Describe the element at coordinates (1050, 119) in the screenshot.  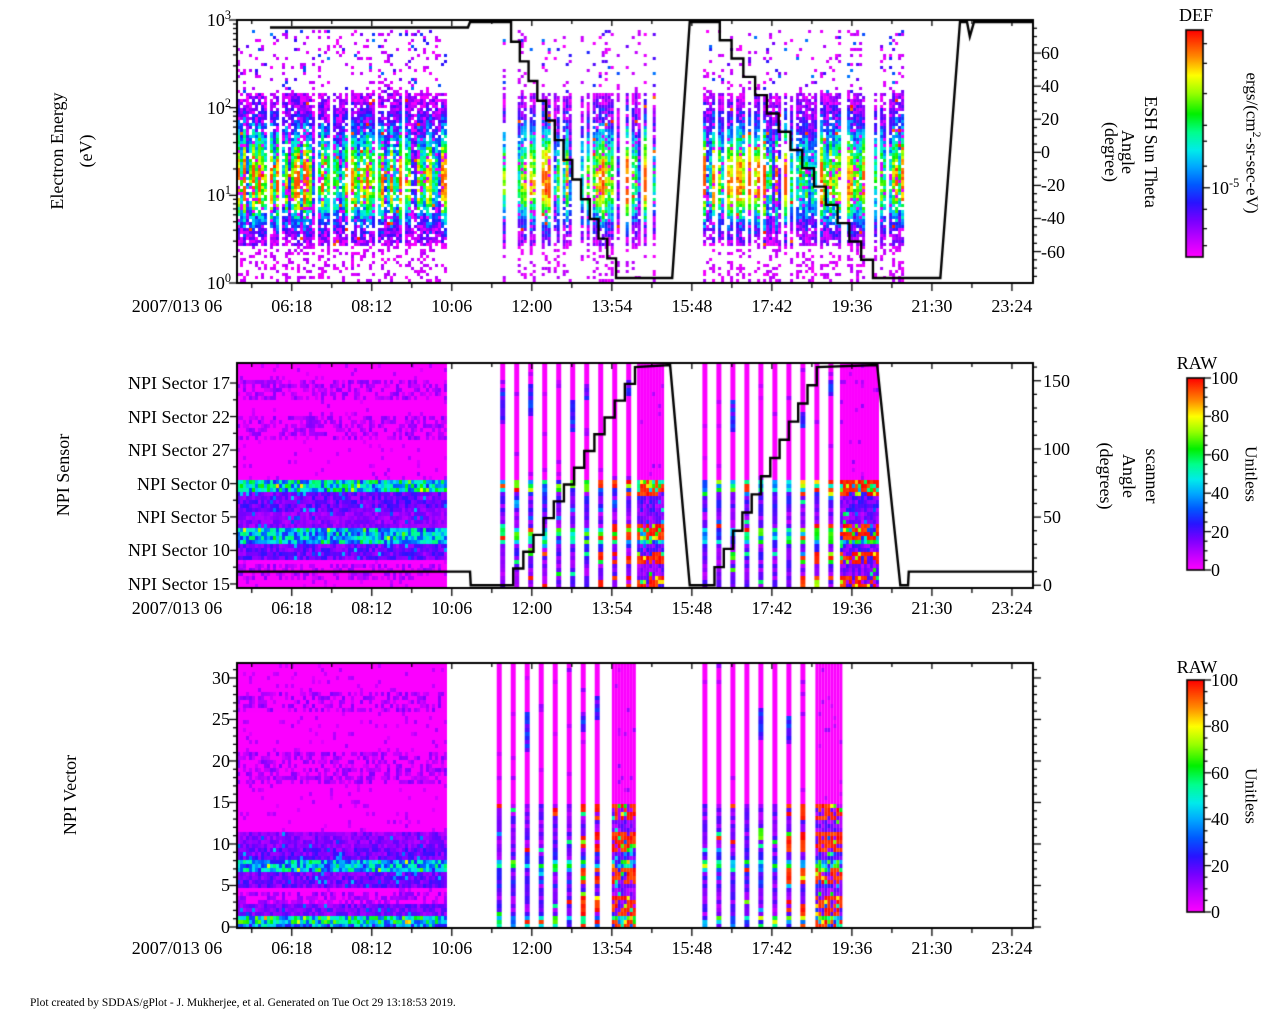
I see `right-tick-label-degree: 20` at that location.